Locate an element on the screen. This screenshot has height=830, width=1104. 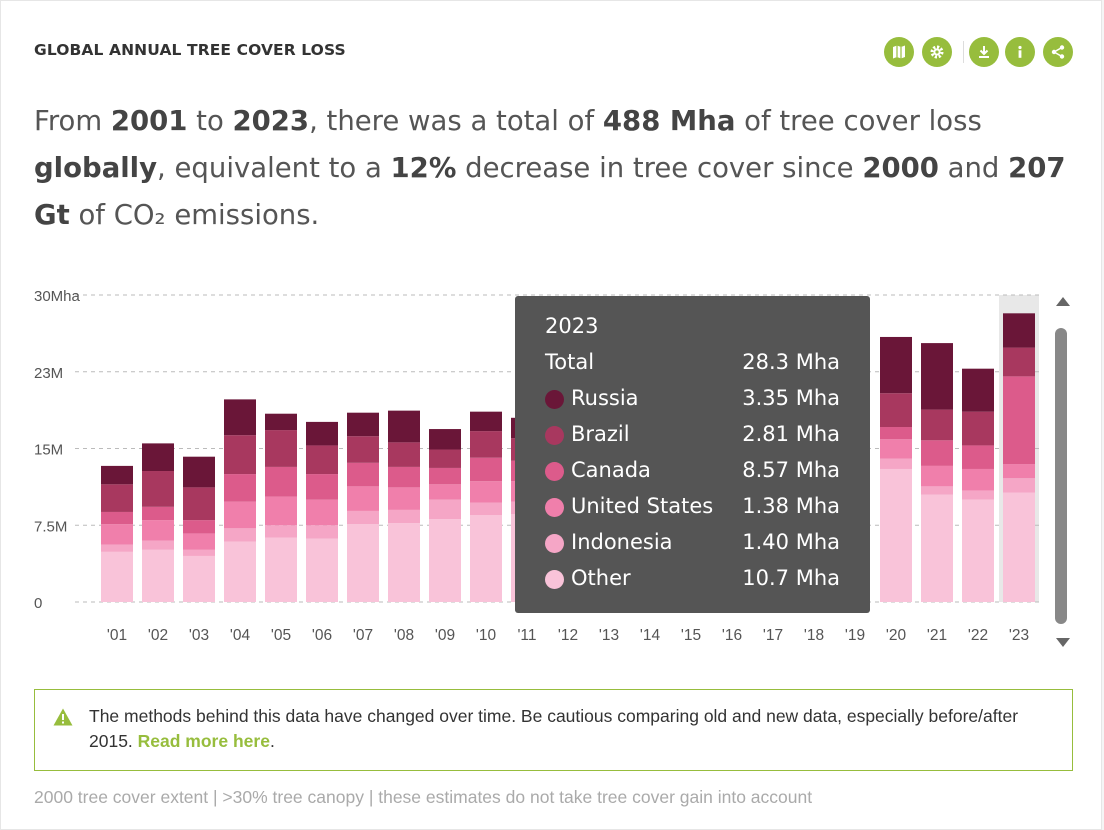
x-tick-label: '04 is located at coordinates (240, 635).